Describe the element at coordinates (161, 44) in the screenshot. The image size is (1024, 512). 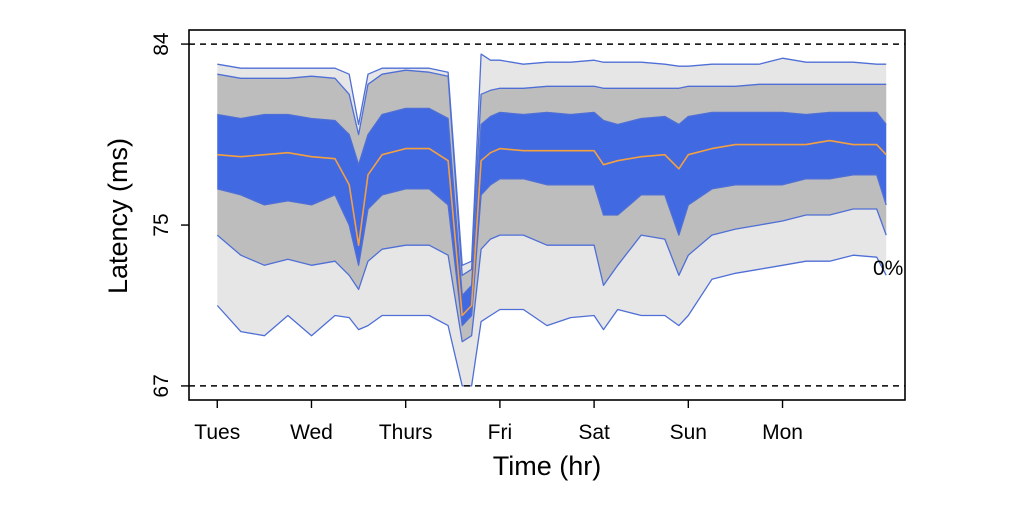
I see `y-tick-label: 84` at that location.